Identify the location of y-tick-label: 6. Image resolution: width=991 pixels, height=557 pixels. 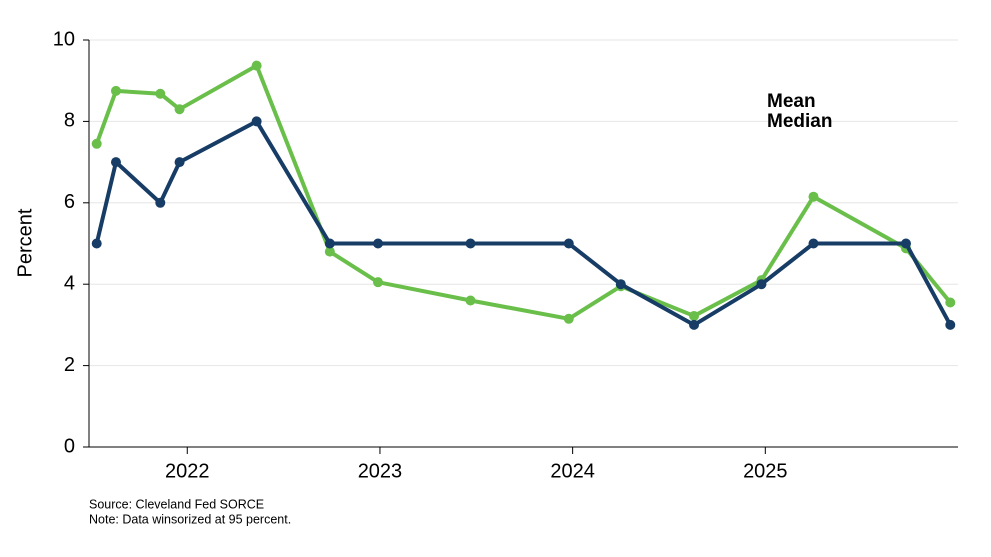
(69, 202).